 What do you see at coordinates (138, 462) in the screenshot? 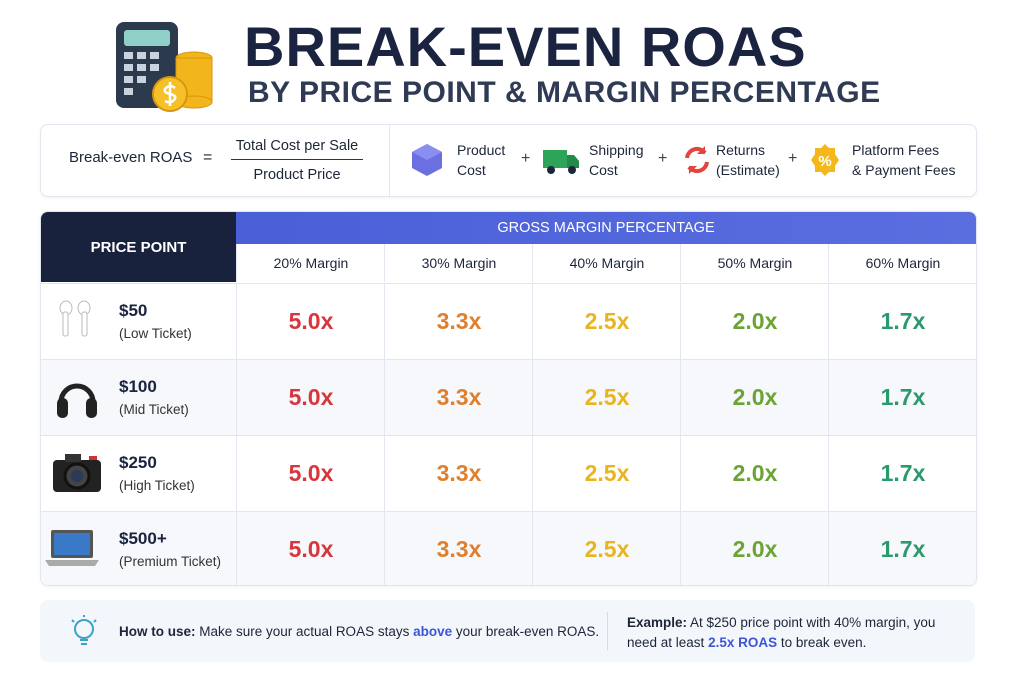
I see `price: $250` at bounding box center [138, 462].